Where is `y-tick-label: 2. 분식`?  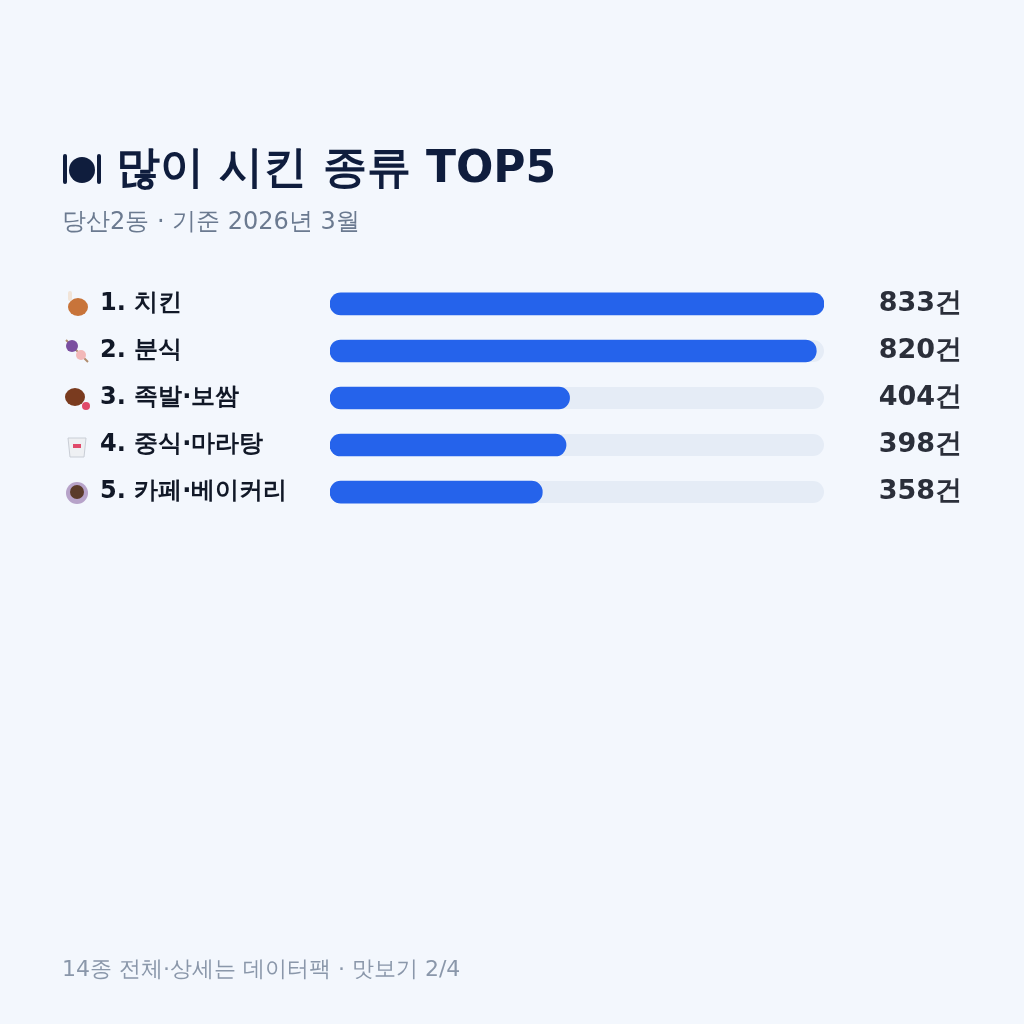 y-tick-label: 2. 분식 is located at coordinates (141, 349).